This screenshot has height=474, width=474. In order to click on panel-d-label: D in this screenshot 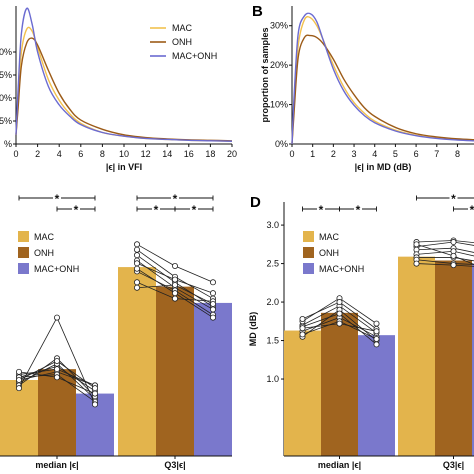, I will do `click(255, 202)`.